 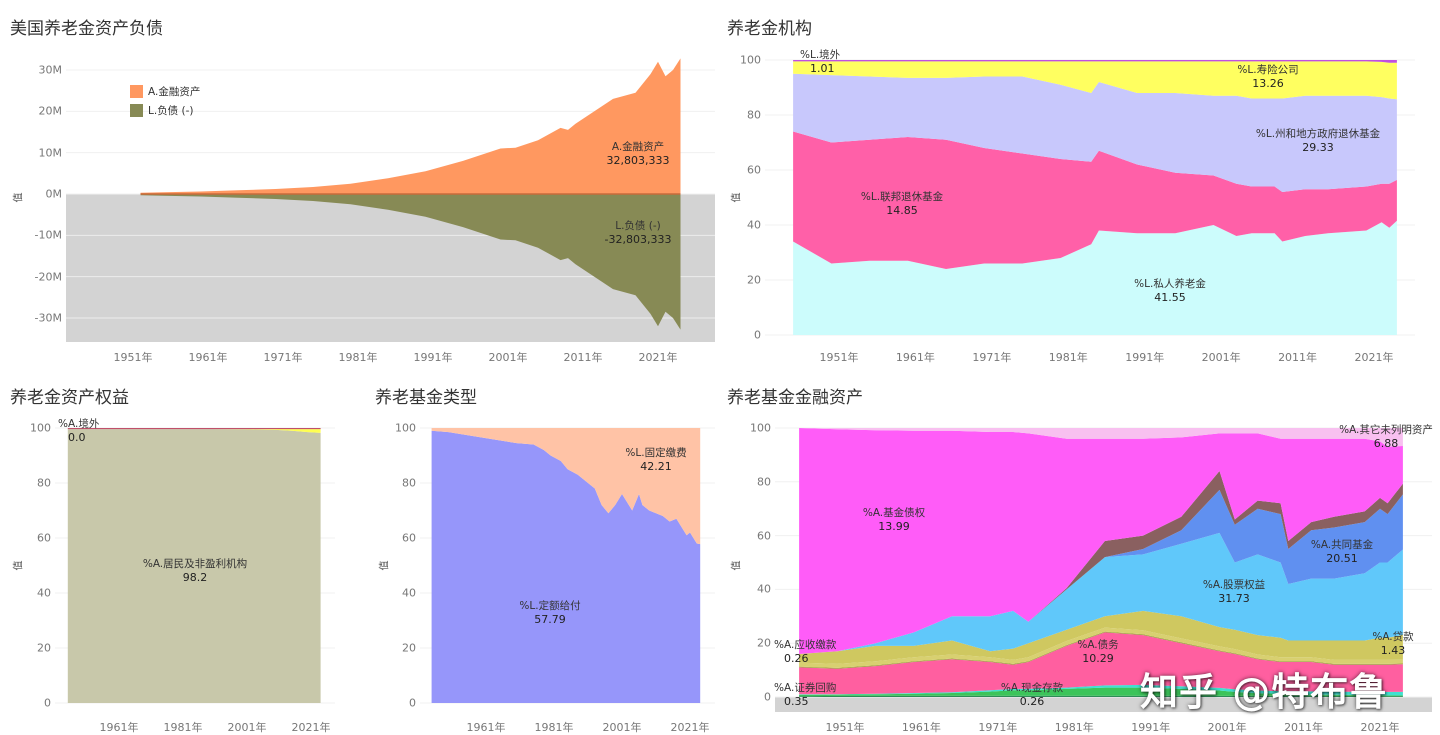 I want to click on area-A贷款, so click(x=1101, y=647).